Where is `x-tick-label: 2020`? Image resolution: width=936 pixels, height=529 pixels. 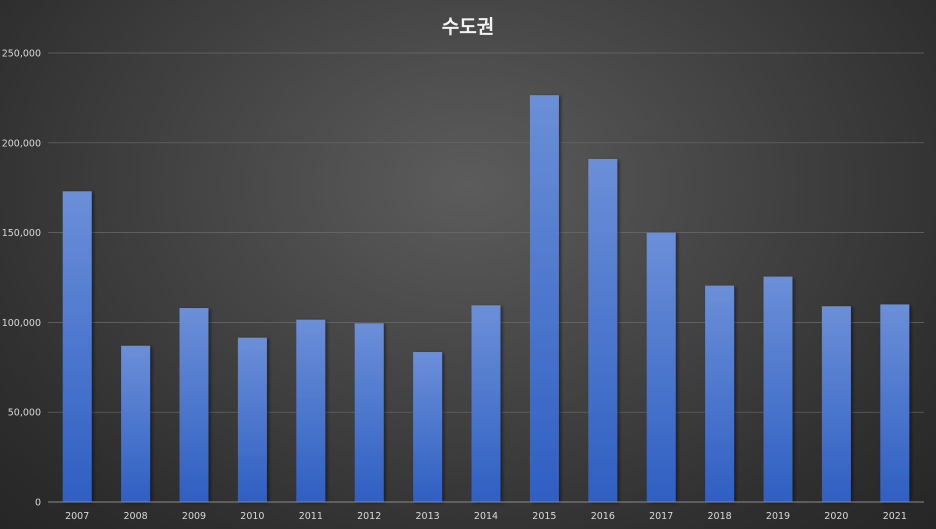
x-tick-label: 2020 is located at coordinates (836, 516).